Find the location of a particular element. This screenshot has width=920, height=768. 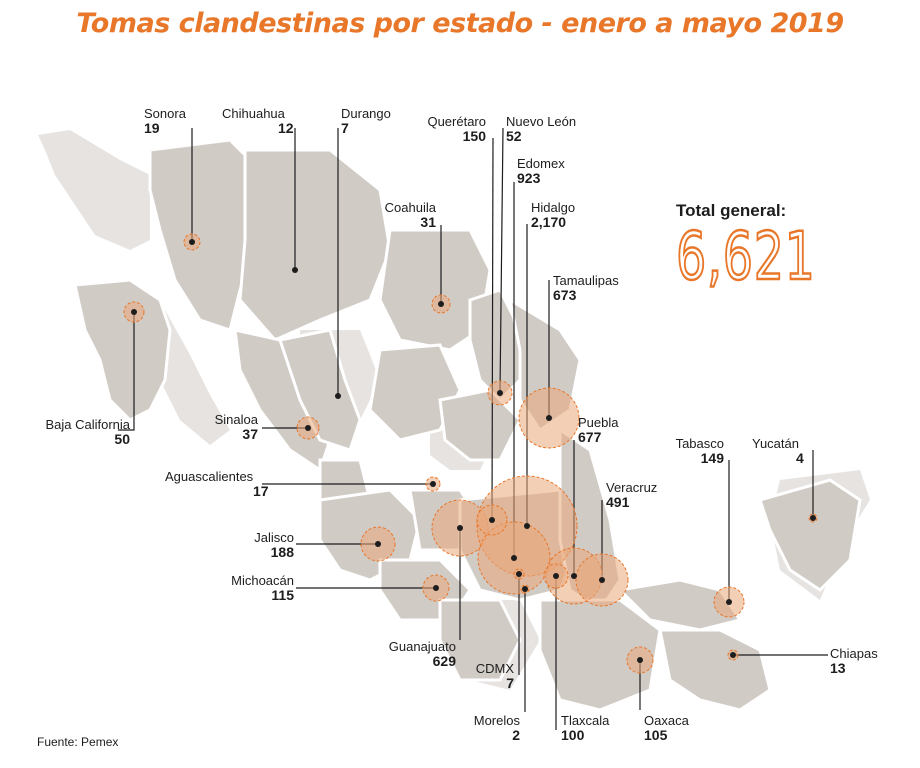

label-cdmx: CDMX 7 is located at coordinates (487, 676).